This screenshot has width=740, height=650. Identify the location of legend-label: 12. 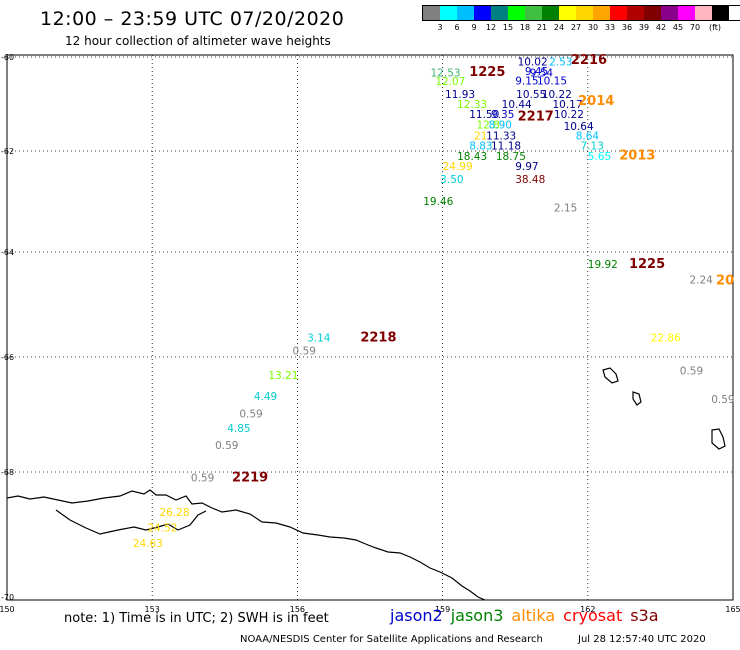
(491, 27).